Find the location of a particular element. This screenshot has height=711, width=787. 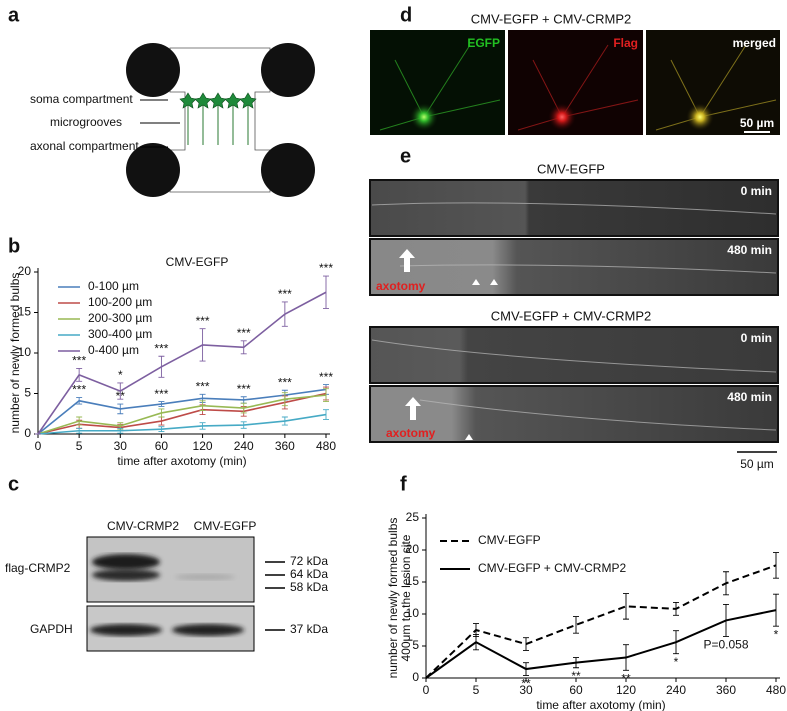

marker-label: 64 kDa is located at coordinates (309, 574).